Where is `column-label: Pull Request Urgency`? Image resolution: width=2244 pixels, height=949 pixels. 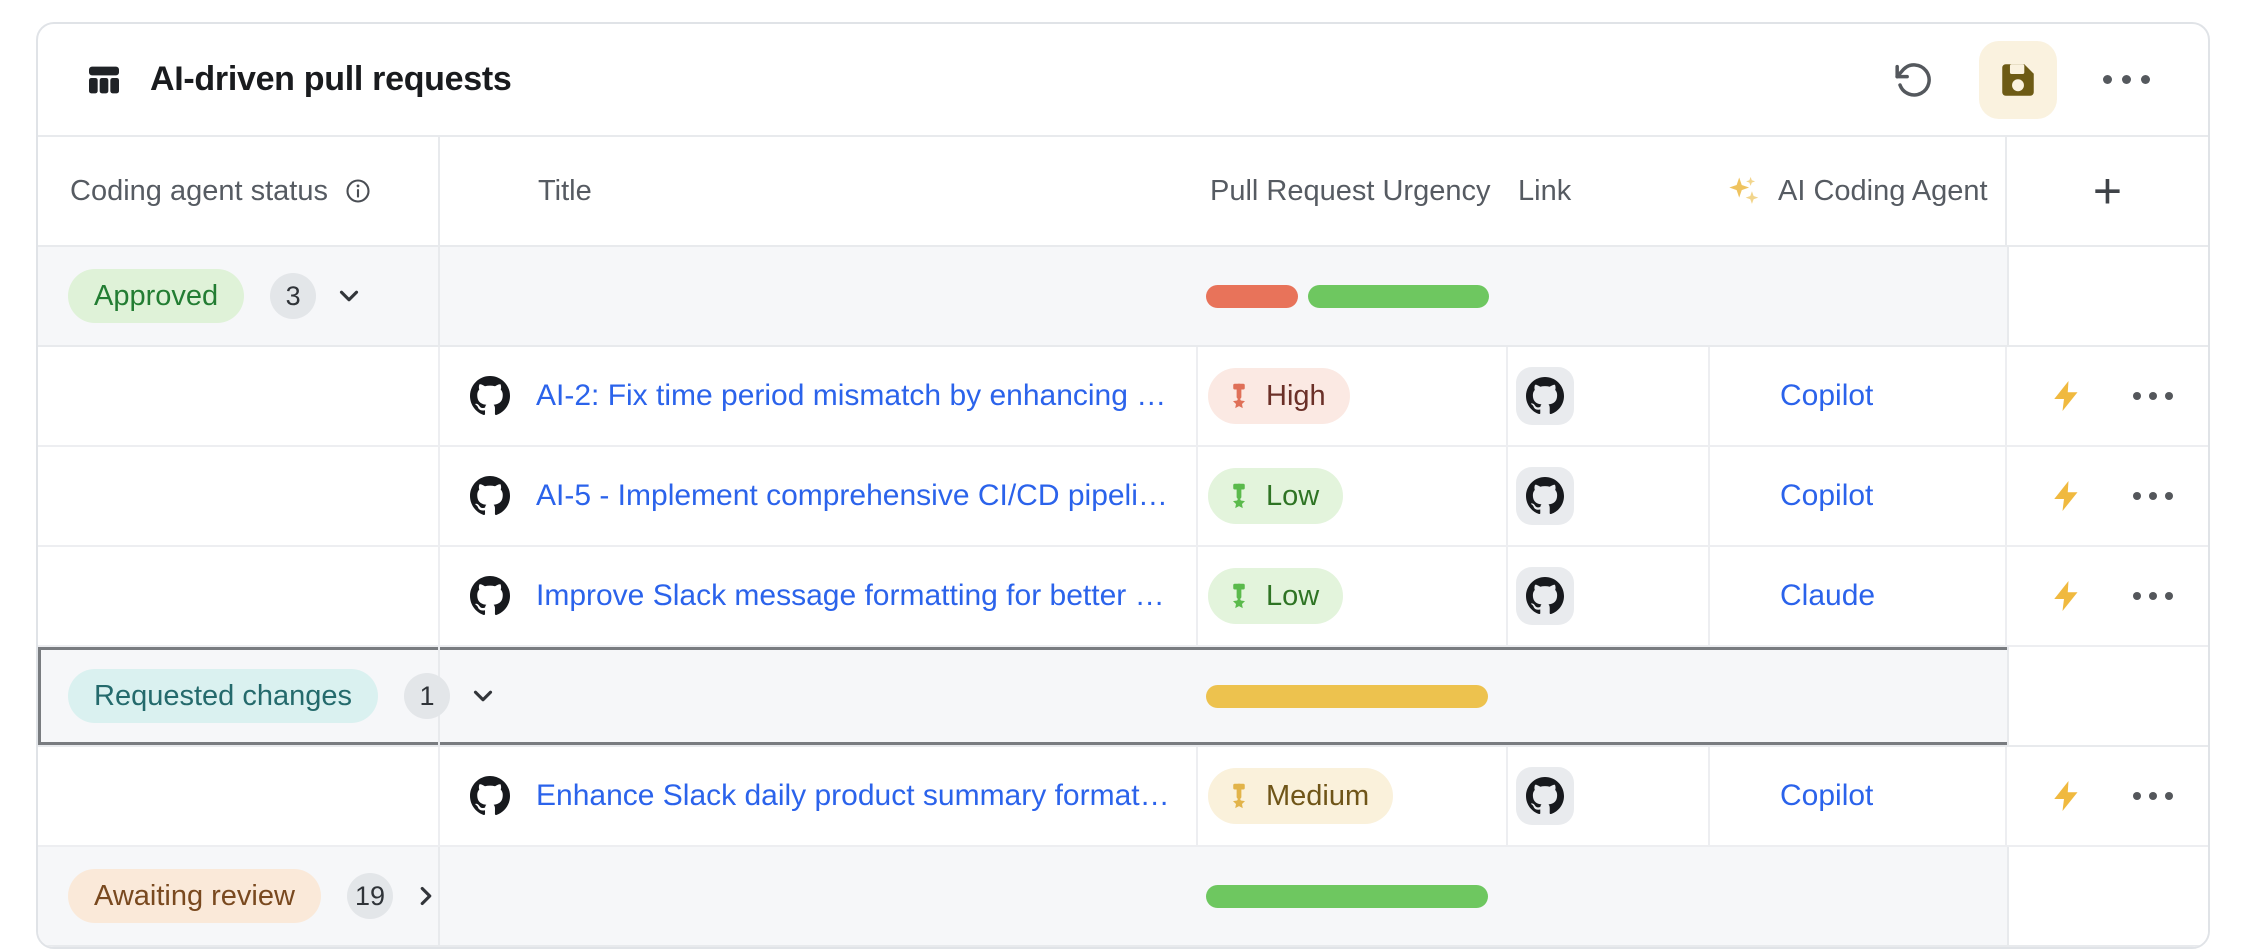 column-label: Pull Request Urgency is located at coordinates (1350, 190).